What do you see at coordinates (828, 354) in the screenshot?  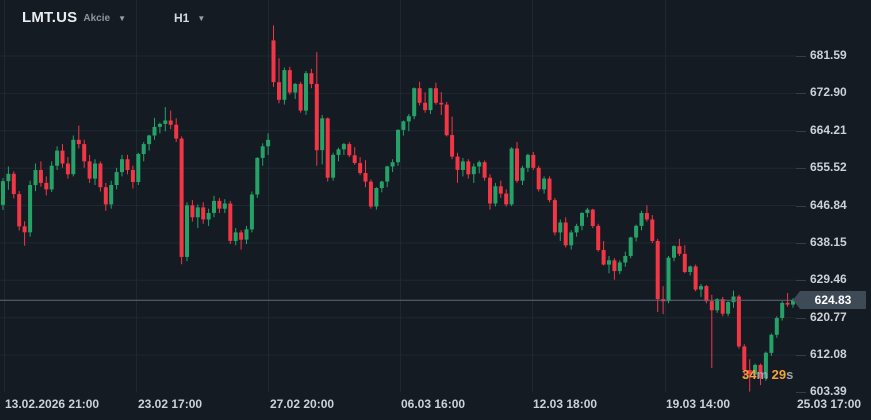 I see `price-label: 612.08` at bounding box center [828, 354].